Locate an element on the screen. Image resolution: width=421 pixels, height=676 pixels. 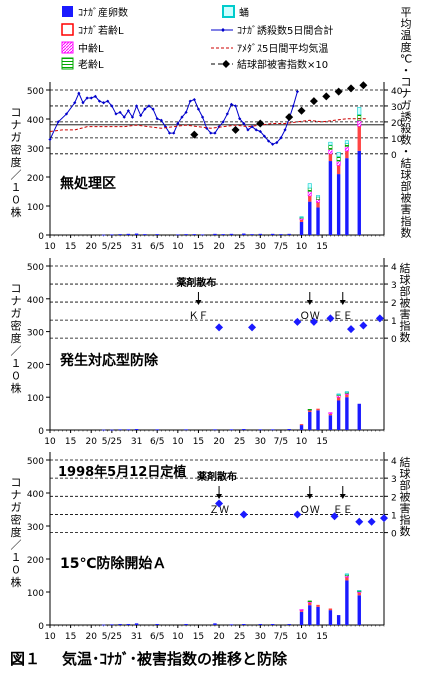
right-axis-title-char: 数 is located at coordinates (406, 140).